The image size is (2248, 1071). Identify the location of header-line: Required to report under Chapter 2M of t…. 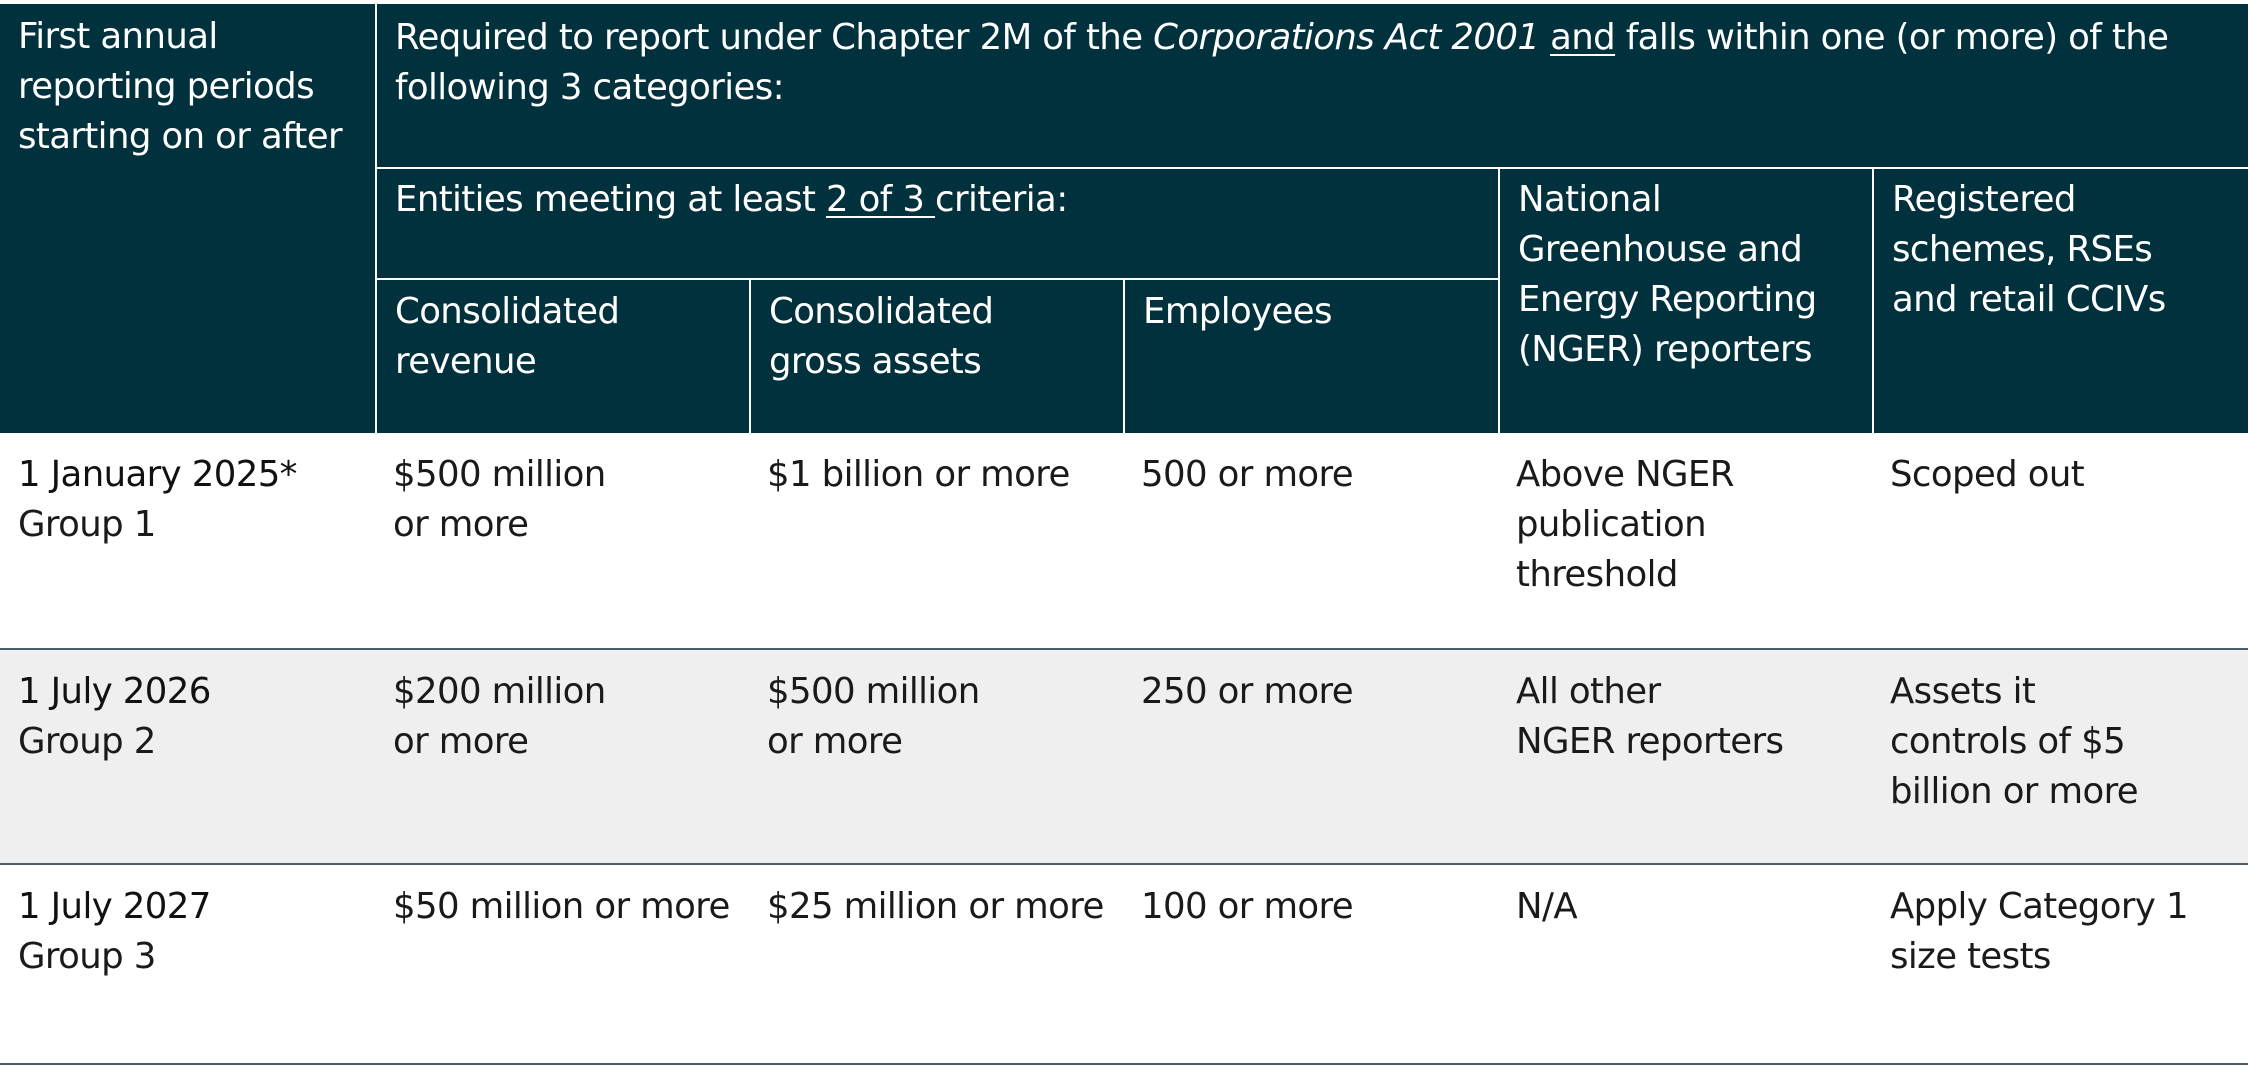
(1312, 38).